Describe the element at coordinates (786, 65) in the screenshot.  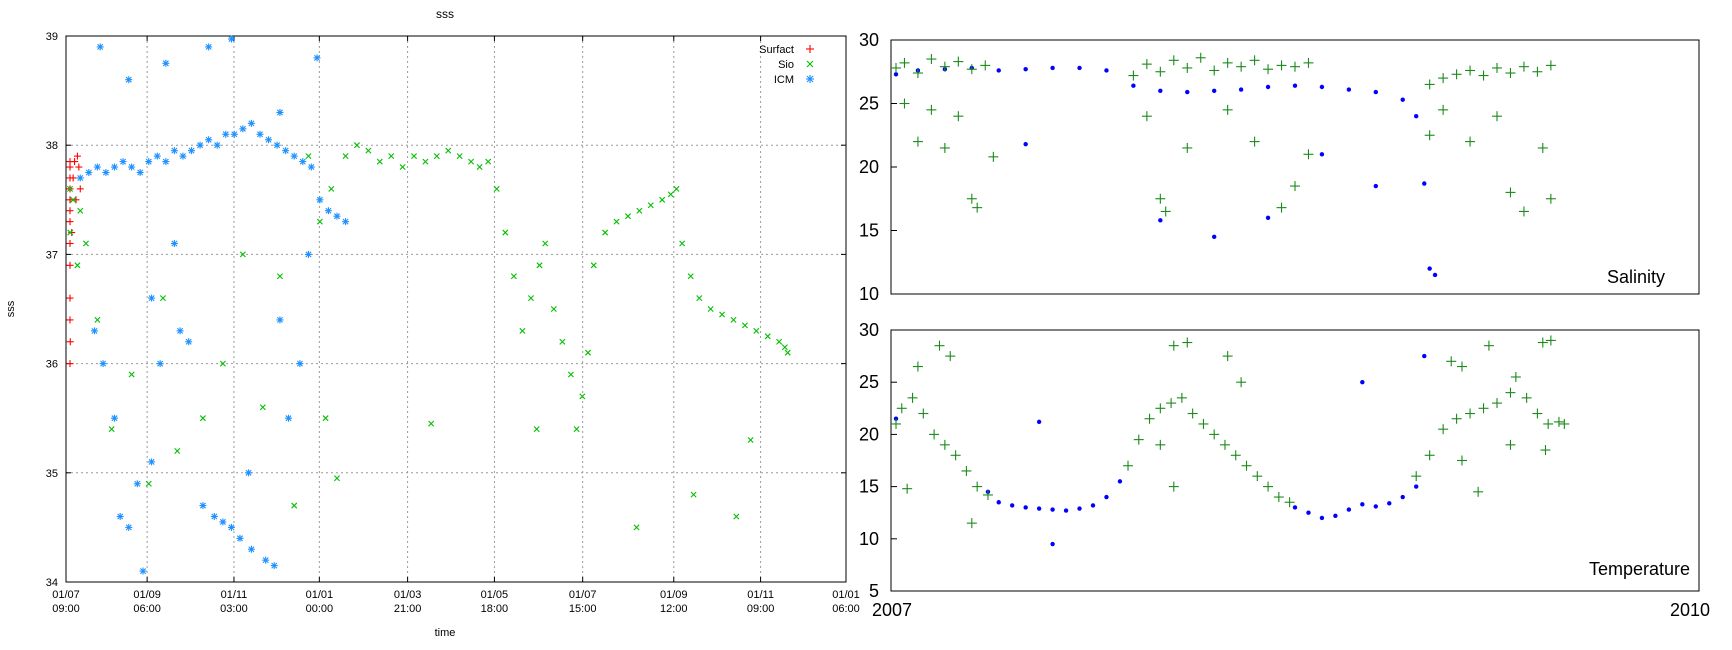
I see `legend: Surfact Sio ICM` at that location.